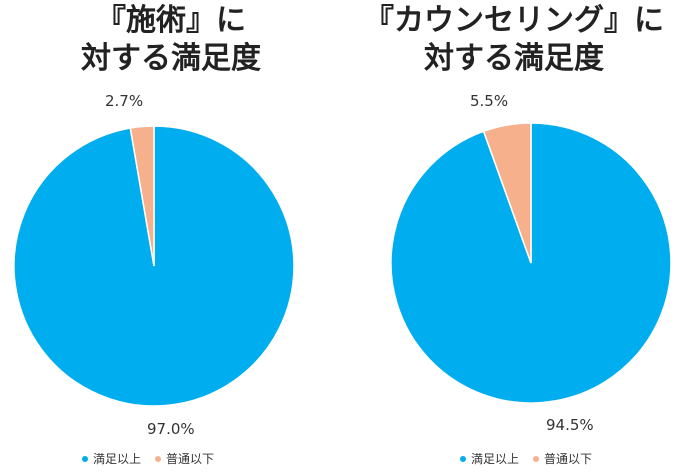  What do you see at coordinates (124, 101) in the screenshot?
I see `data-label-below: 2.7%` at bounding box center [124, 101].